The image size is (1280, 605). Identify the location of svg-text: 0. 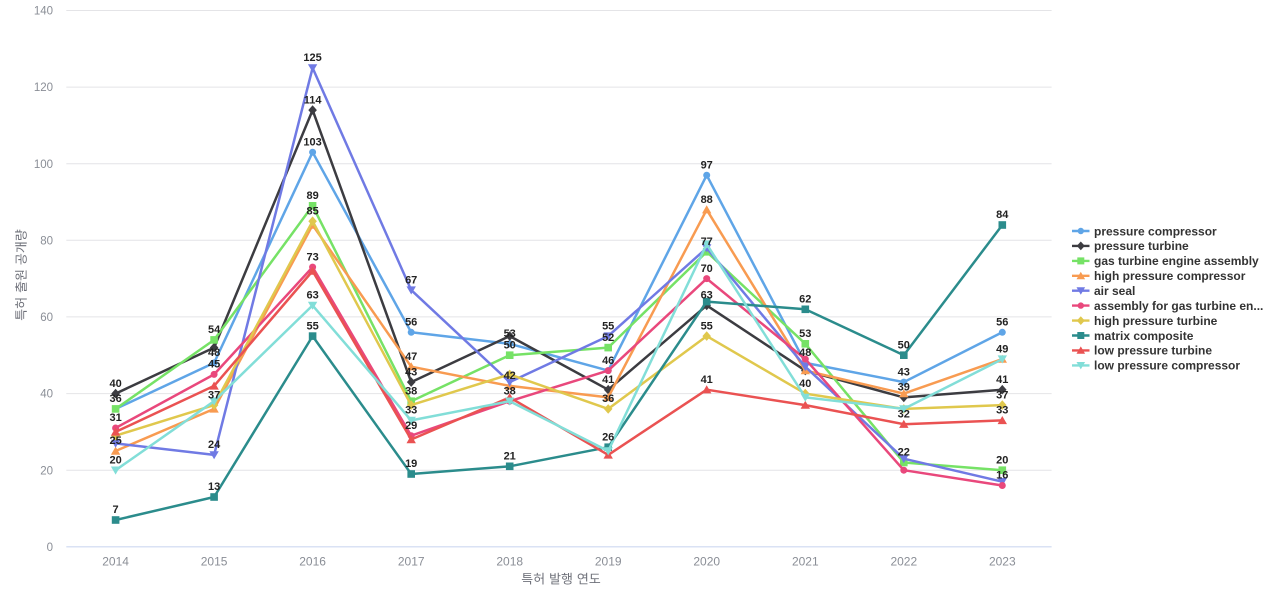
(50, 548).